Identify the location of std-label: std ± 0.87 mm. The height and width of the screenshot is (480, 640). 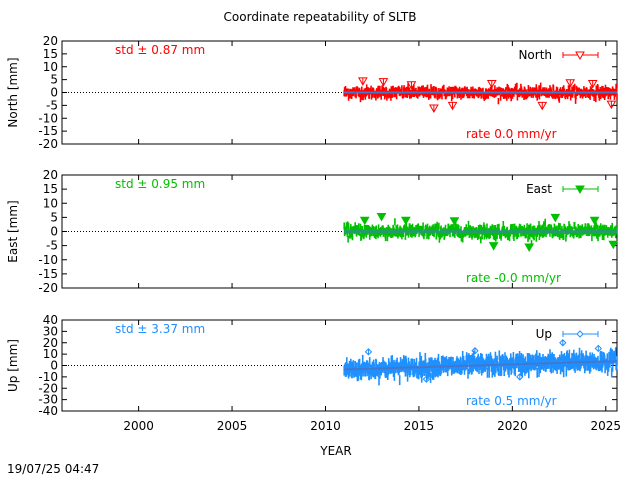
(160, 50).